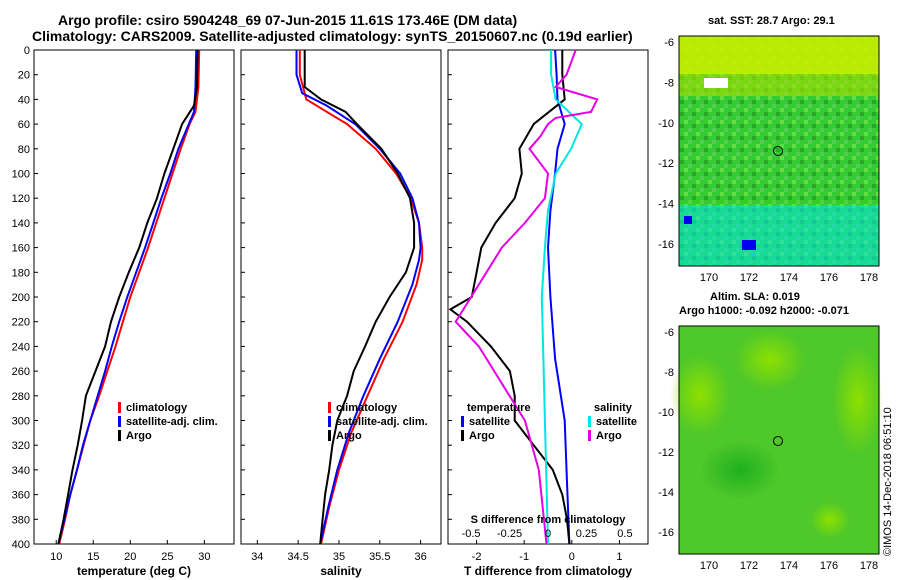  I want to click on y-tick-label: 0, so click(27, 51).